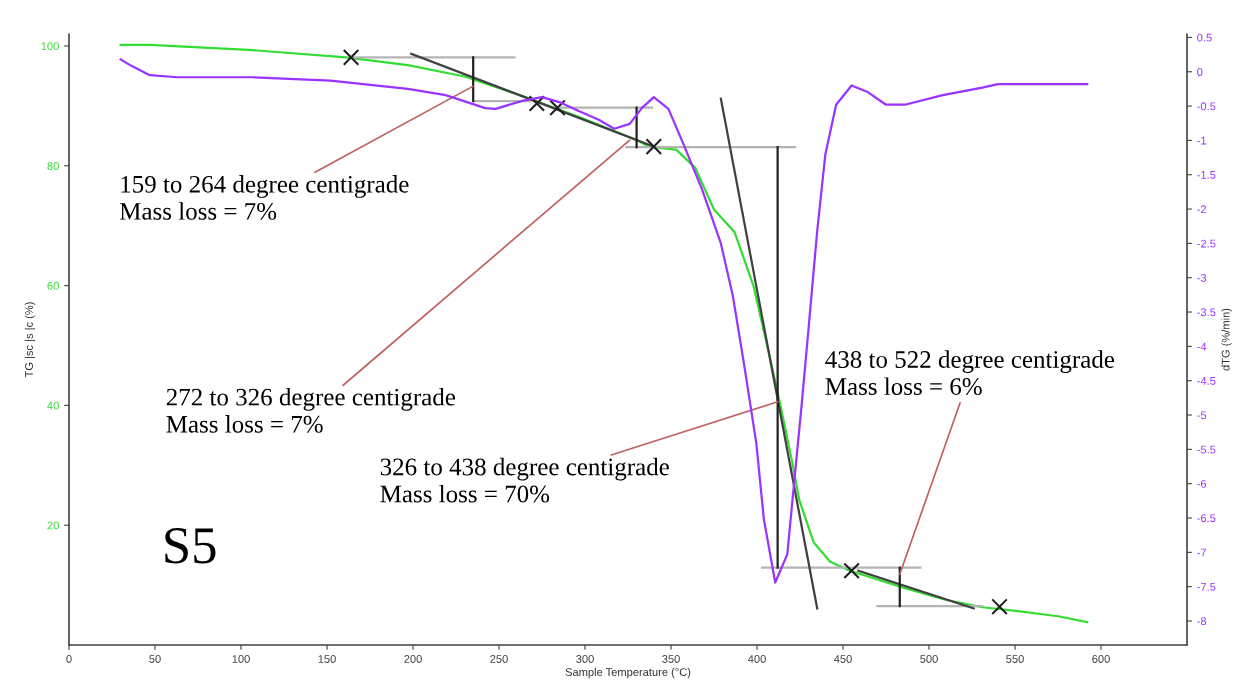 This screenshot has width=1259, height=700. What do you see at coordinates (585, 659) in the screenshot?
I see `x-tick-label: 300` at bounding box center [585, 659].